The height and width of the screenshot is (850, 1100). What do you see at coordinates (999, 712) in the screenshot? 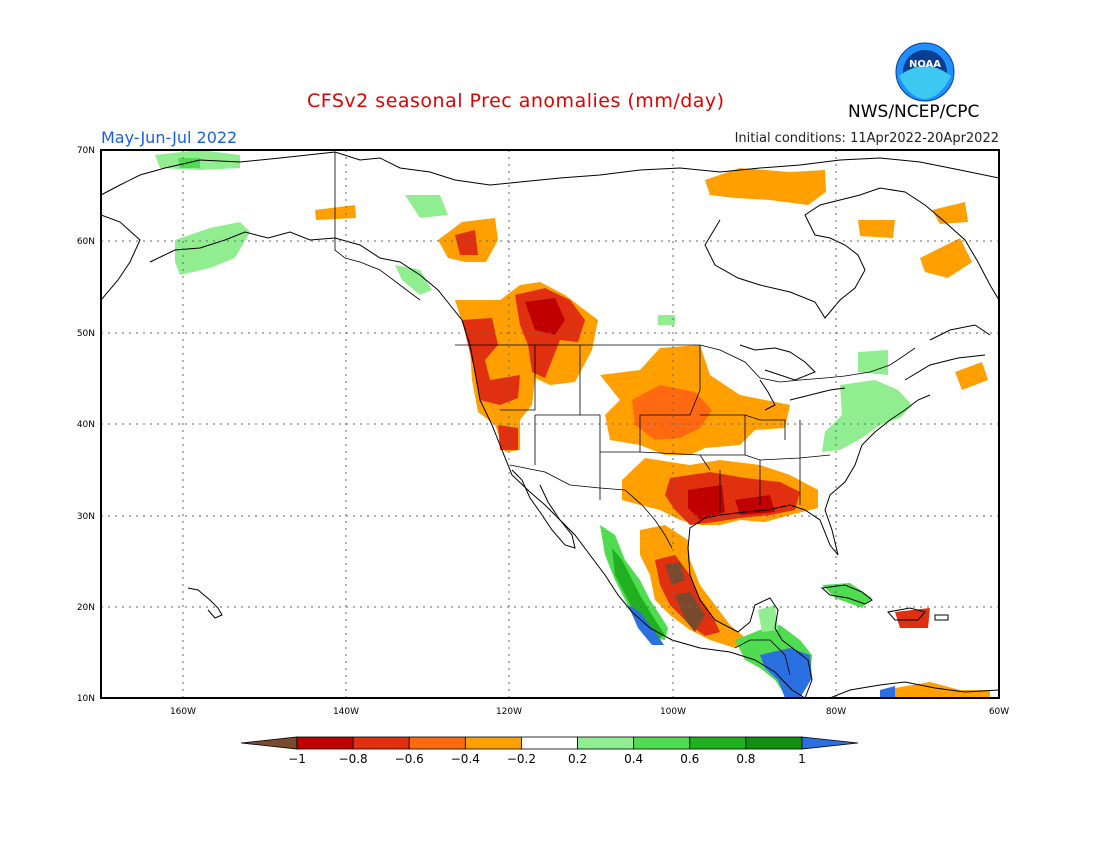
I see `lon-tick-label: 60W` at bounding box center [999, 712].